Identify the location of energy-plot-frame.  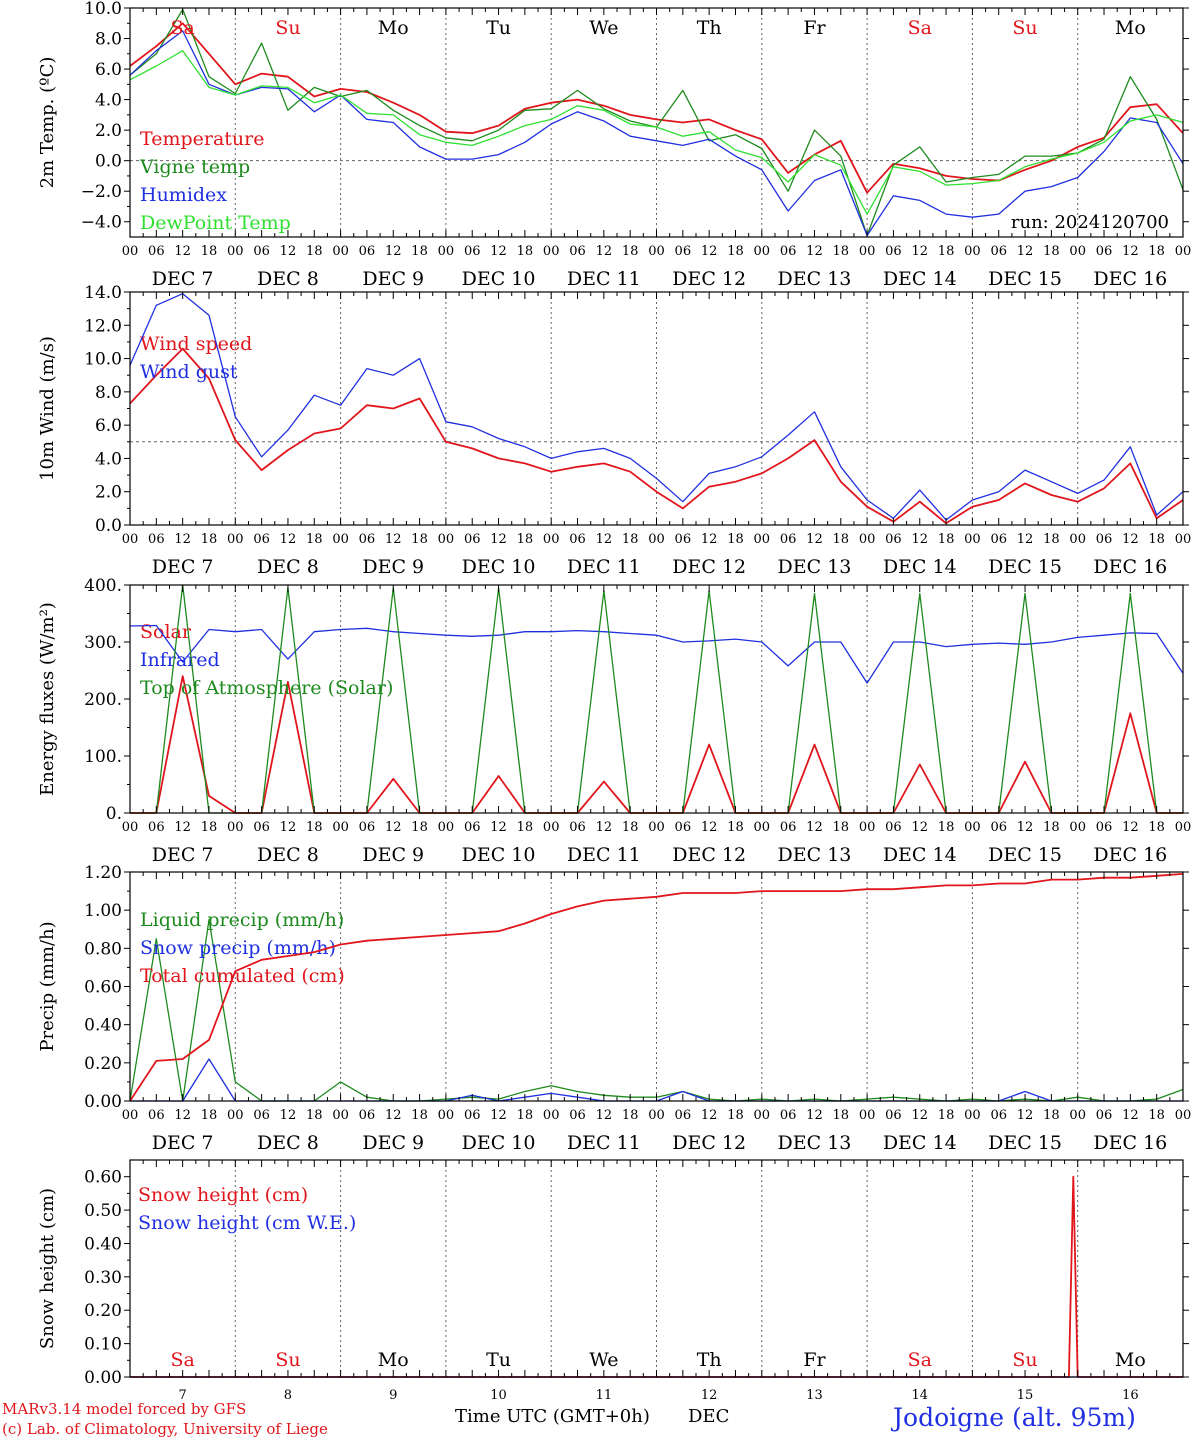
(656, 699).